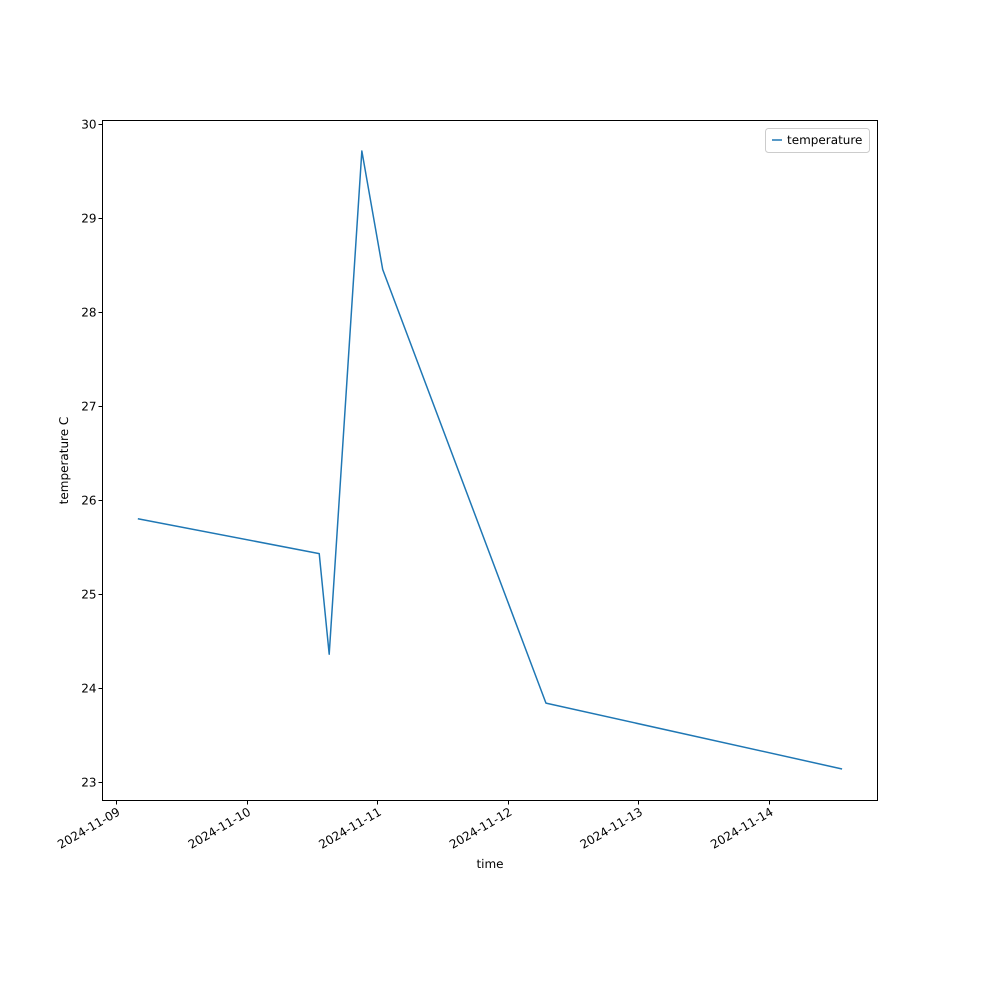 This screenshot has height=1000, width=1000. Describe the element at coordinates (490, 863) in the screenshot. I see `x-axis-title: time` at that location.